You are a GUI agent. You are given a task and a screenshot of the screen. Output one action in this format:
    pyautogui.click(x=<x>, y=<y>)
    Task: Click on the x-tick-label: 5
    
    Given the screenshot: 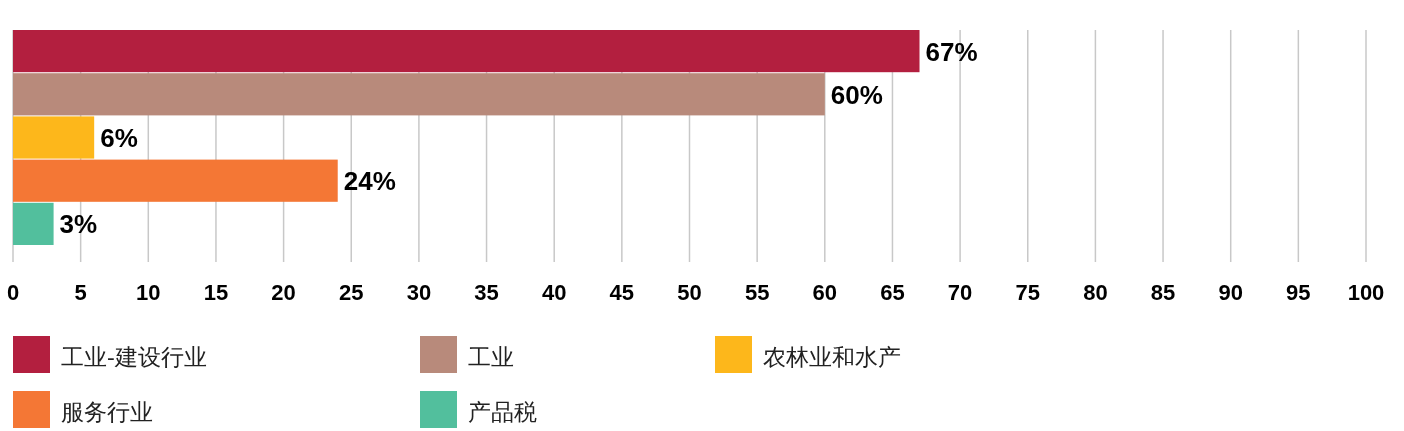 What is the action you would take?
    pyautogui.click(x=80, y=292)
    